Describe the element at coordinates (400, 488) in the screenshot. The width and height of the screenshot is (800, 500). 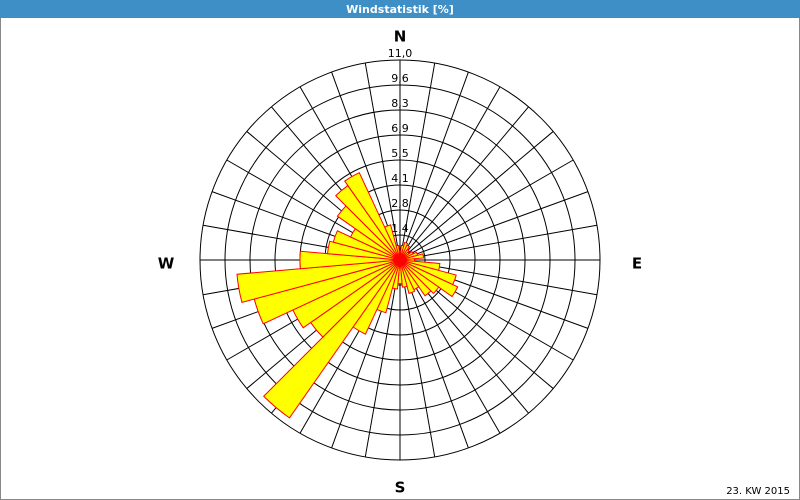
I see `direction-label: S` at that location.